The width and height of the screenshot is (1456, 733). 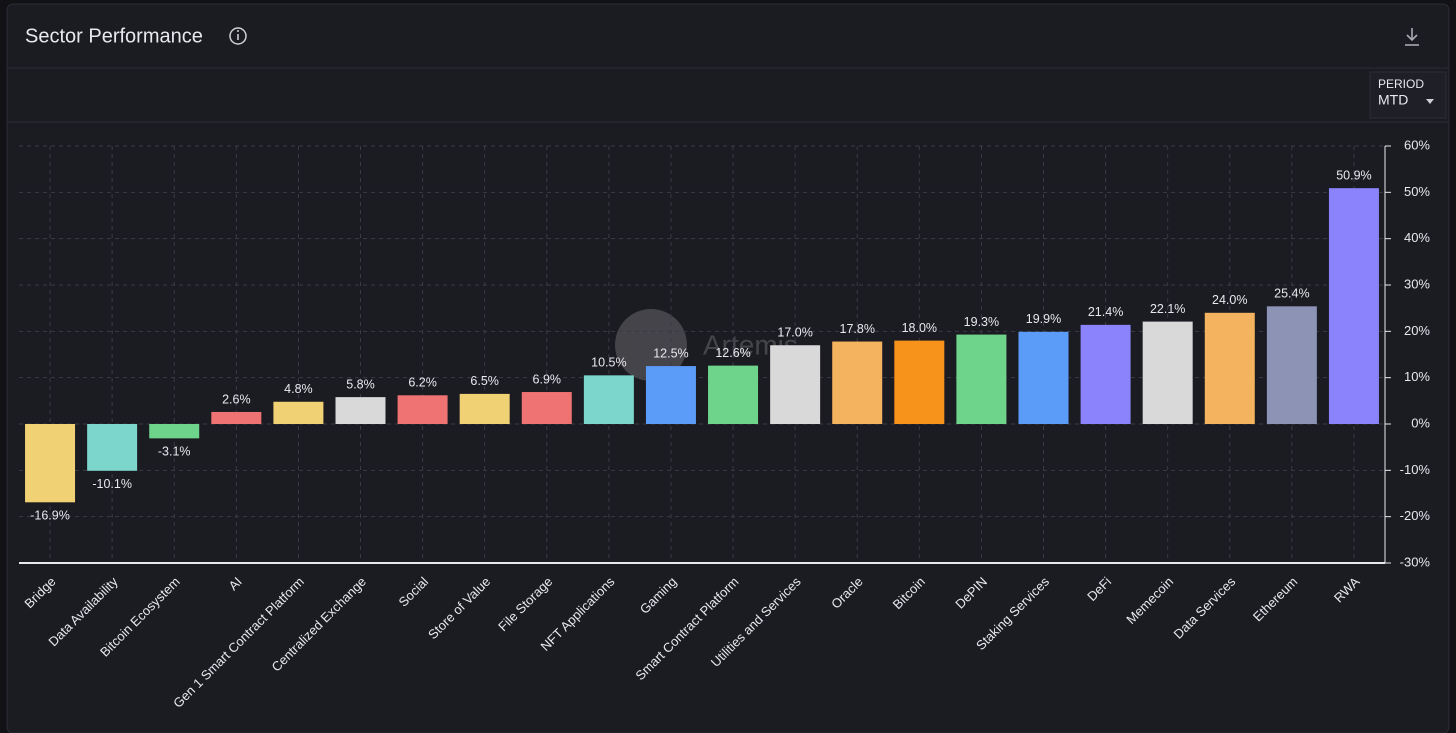 I want to click on value-label: 24.0%, so click(x=1229, y=300).